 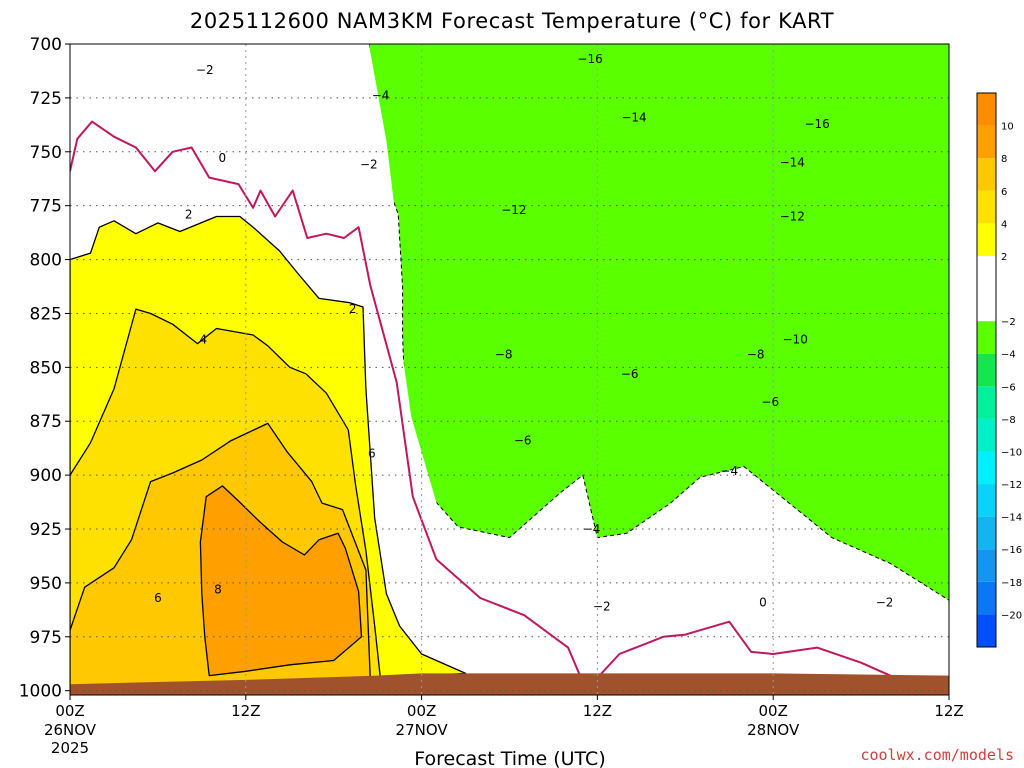 What do you see at coordinates (46, 422) in the screenshot?
I see `y-tick-label: 875` at bounding box center [46, 422].